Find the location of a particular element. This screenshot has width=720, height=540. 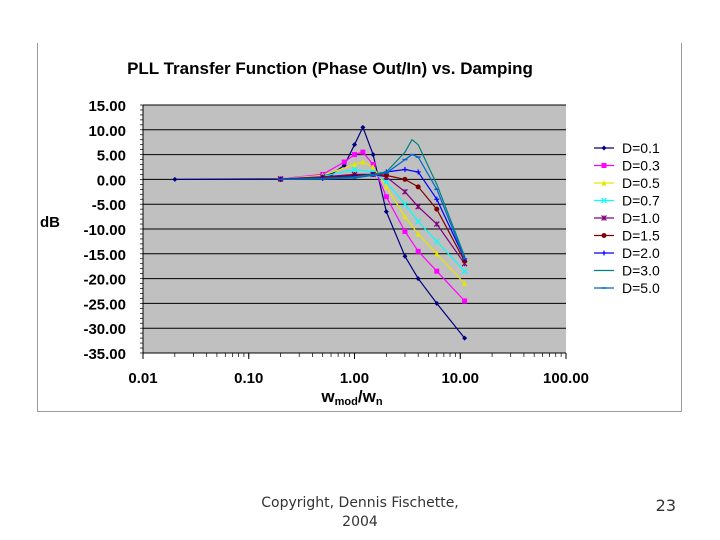

y-tick-label: -10.00 is located at coordinates (104, 230).